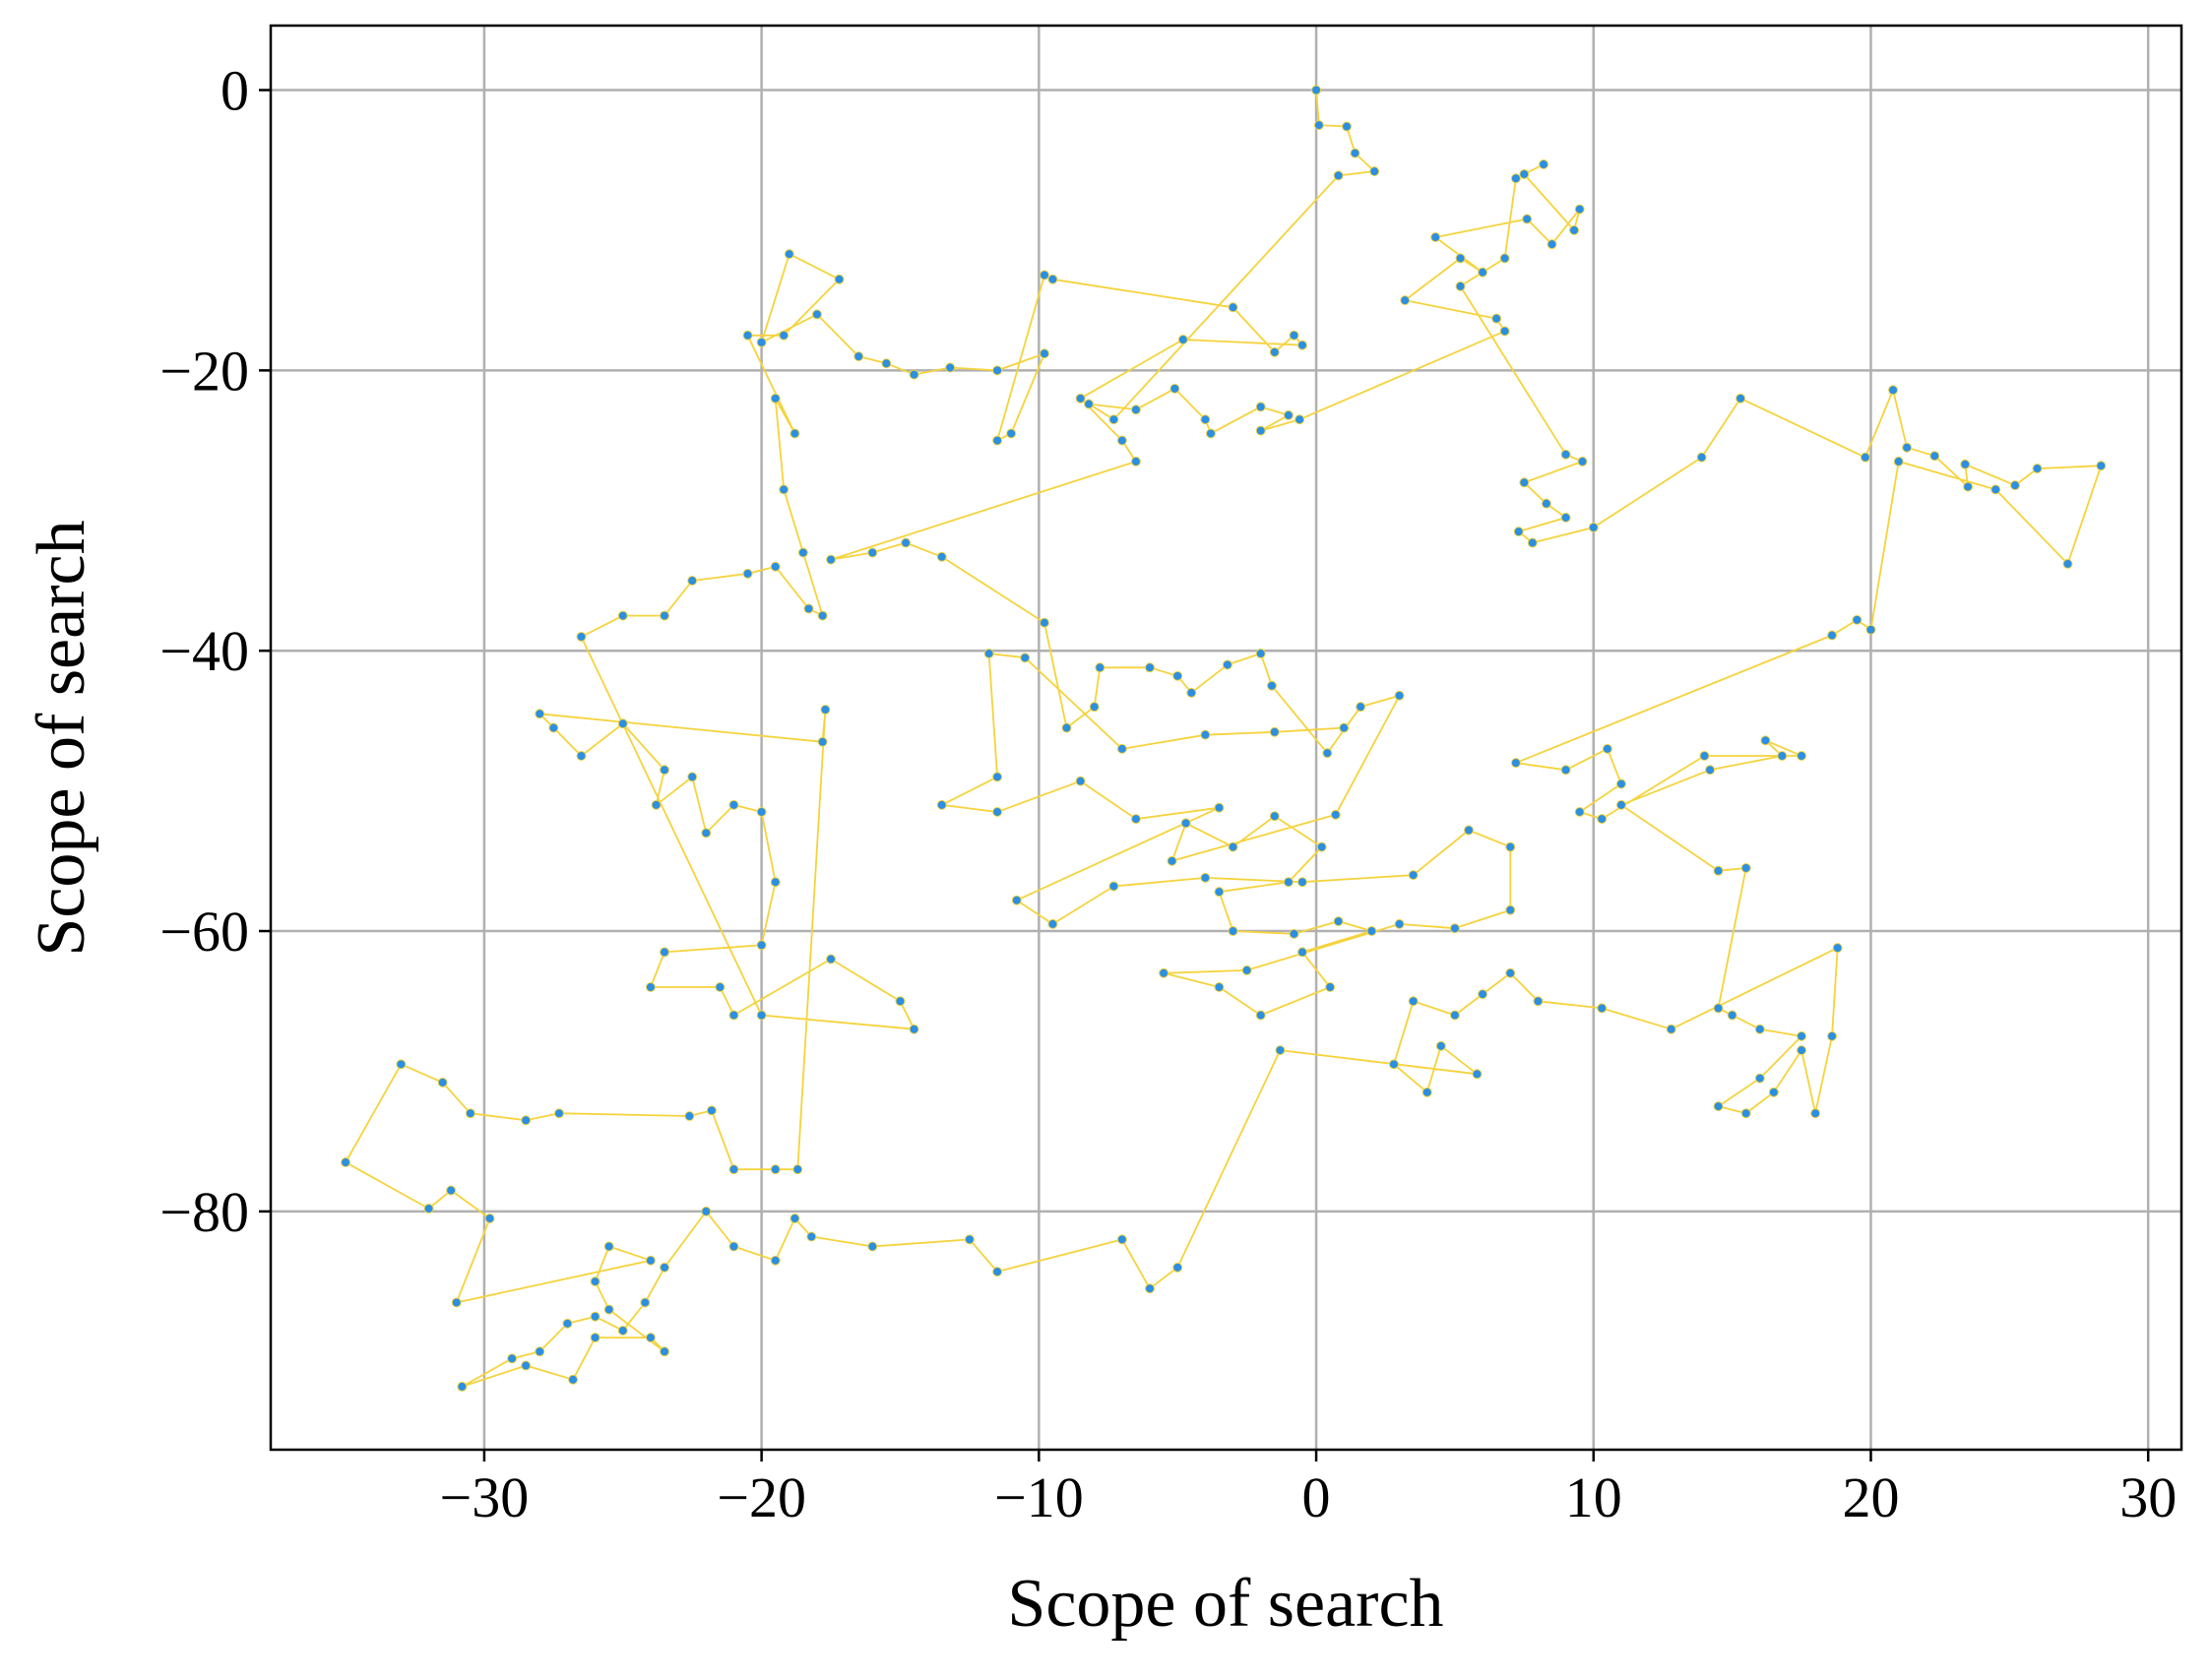  I want to click on y-tick-label: −40, so click(204, 651).